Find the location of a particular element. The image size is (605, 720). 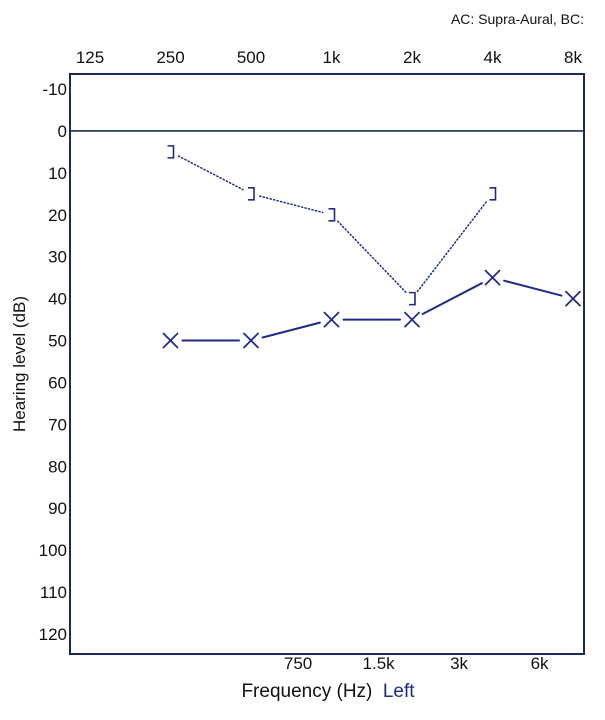

x-axis-title-group: Frequency (Hz) Left is located at coordinates (328, 691).